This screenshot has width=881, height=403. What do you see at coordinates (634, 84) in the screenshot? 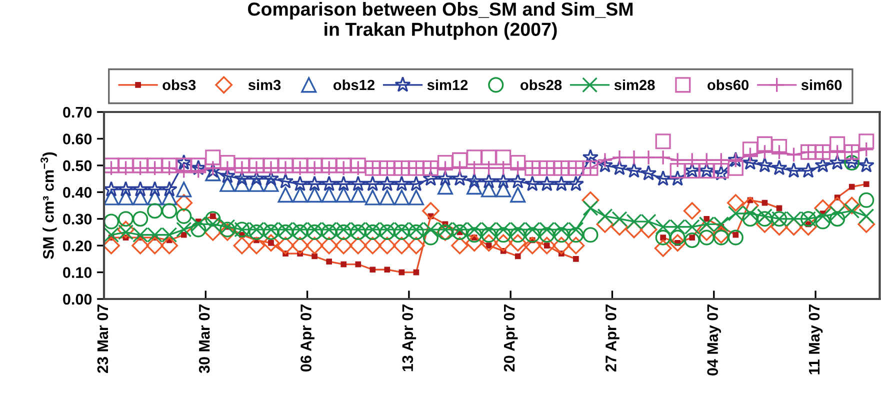
I see `legend-label: sim28` at bounding box center [634, 84].